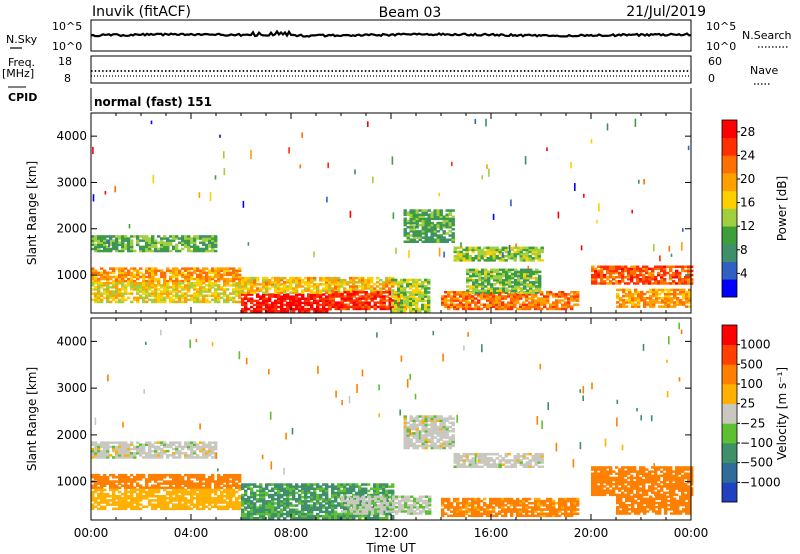 This screenshot has width=800, height=554. Describe the element at coordinates (71, 482) in the screenshot. I see `vel-ytick-label-0: 1000` at that location.